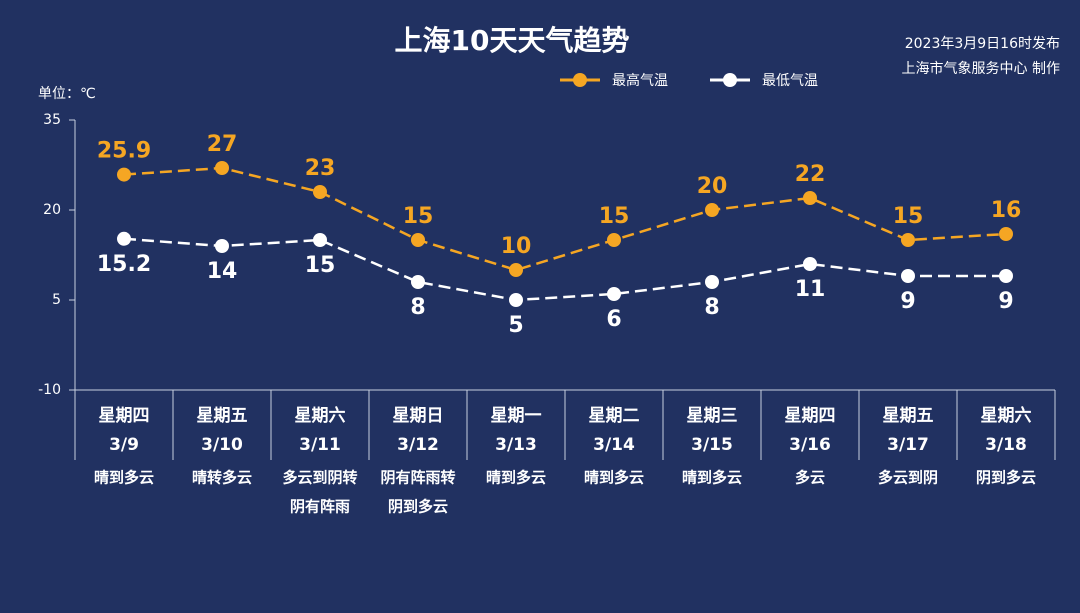 This screenshot has height=613, width=1080. I want to click on data-label: 6, so click(613, 319).